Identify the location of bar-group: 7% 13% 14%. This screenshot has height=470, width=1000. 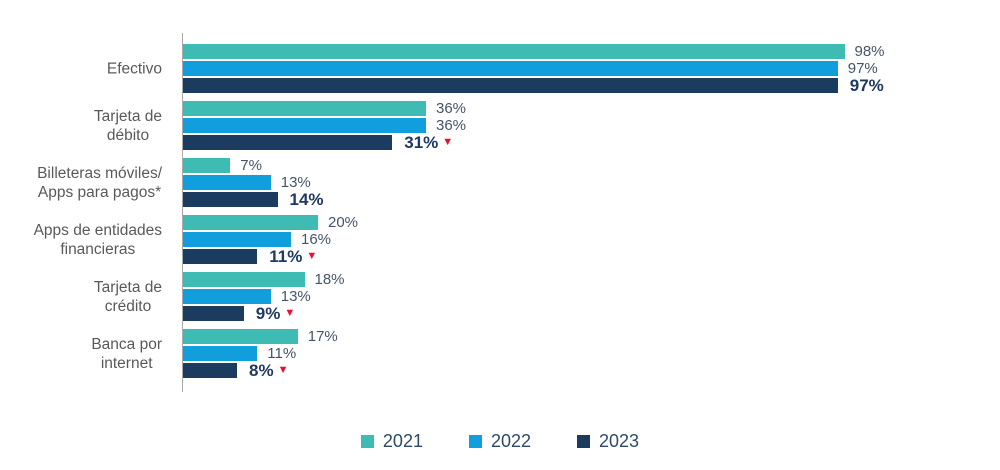
(534, 183).